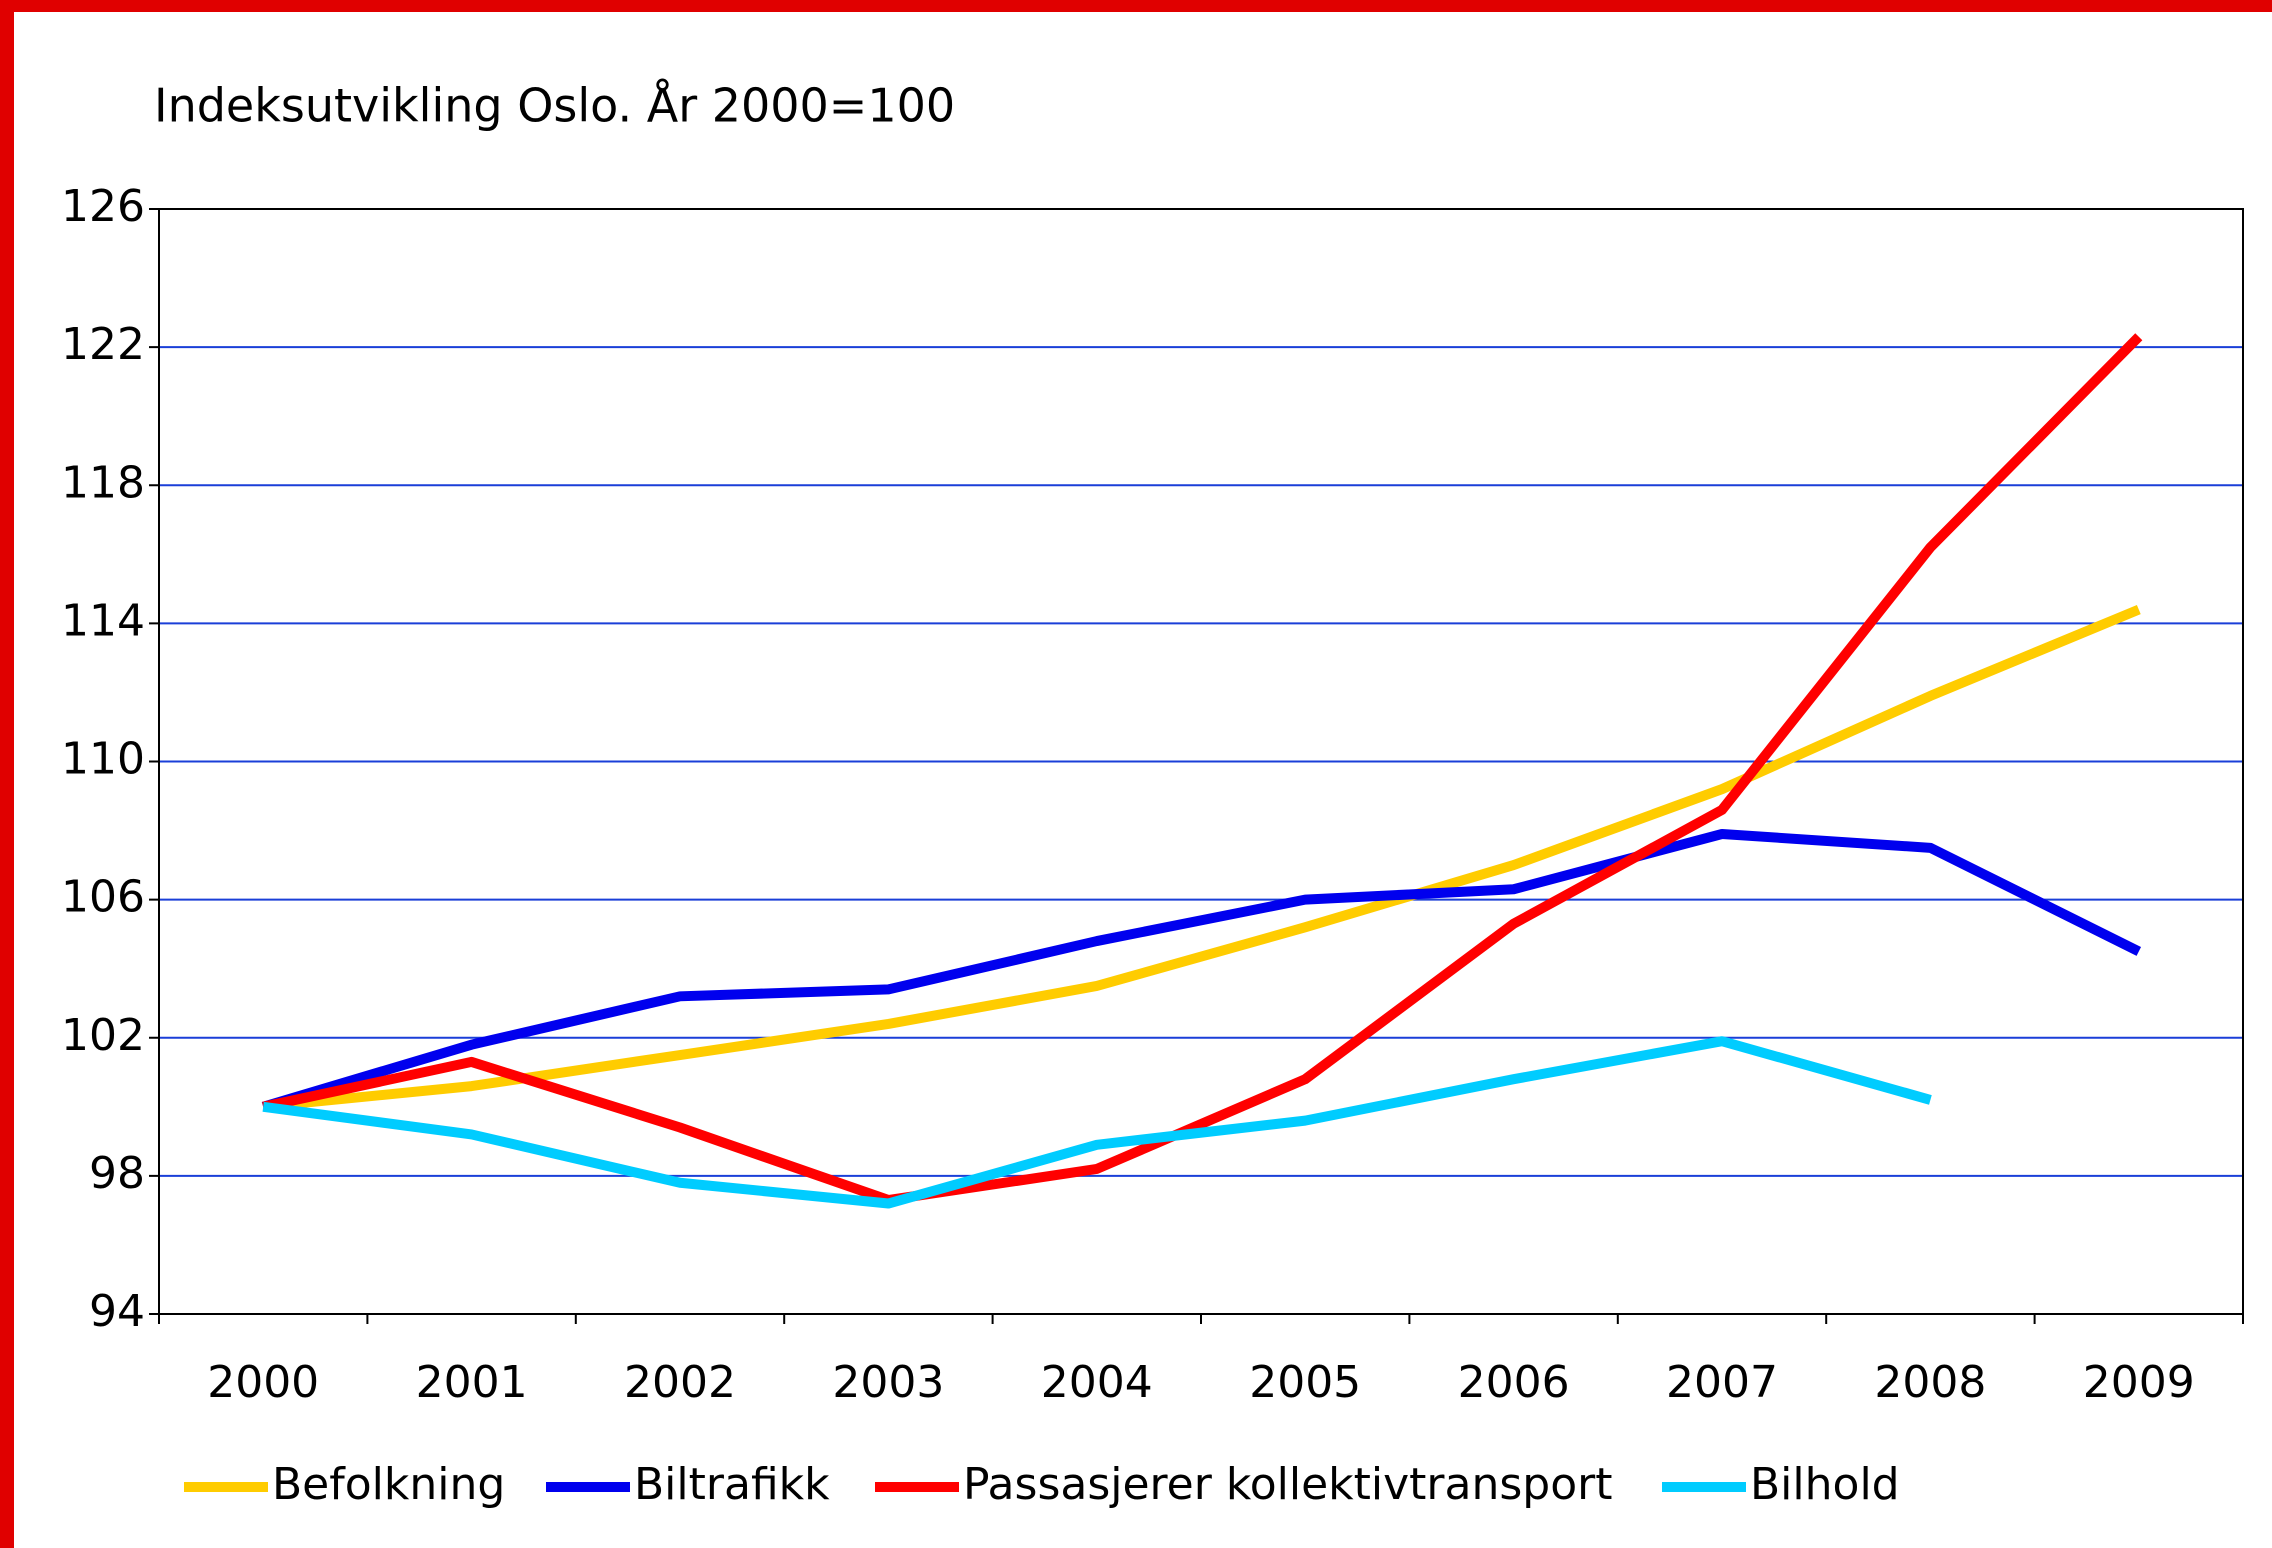 The width and height of the screenshot is (2272, 1548). What do you see at coordinates (1722, 1382) in the screenshot?
I see `x-tick-label: 2007` at bounding box center [1722, 1382].